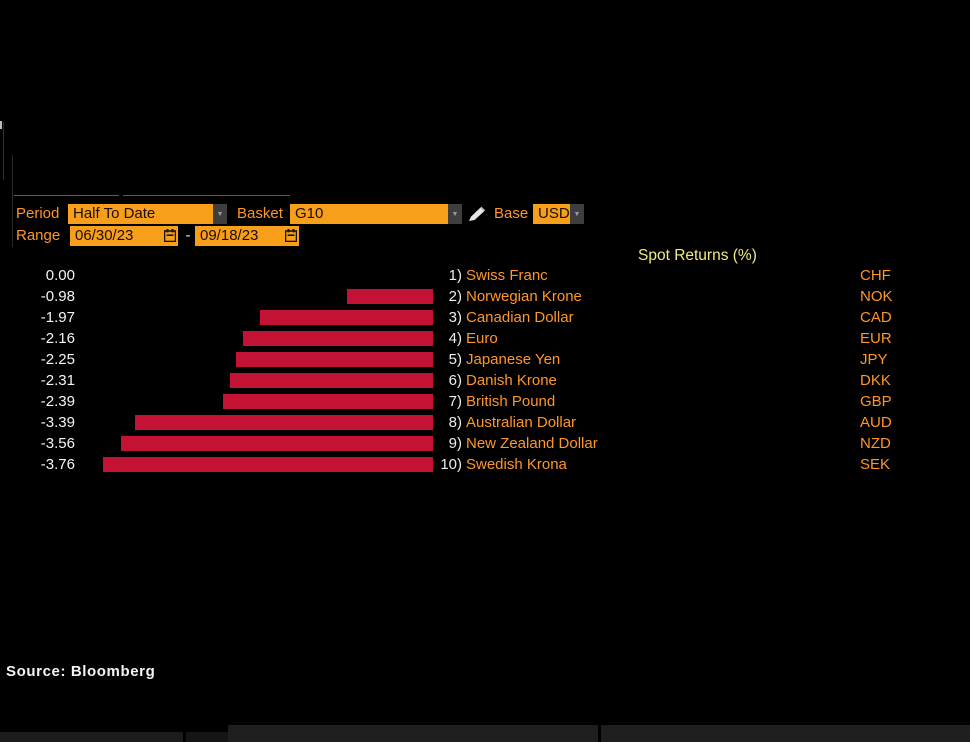 The width and height of the screenshot is (970, 742). I want to click on row-rank-number: 6), so click(455, 380).